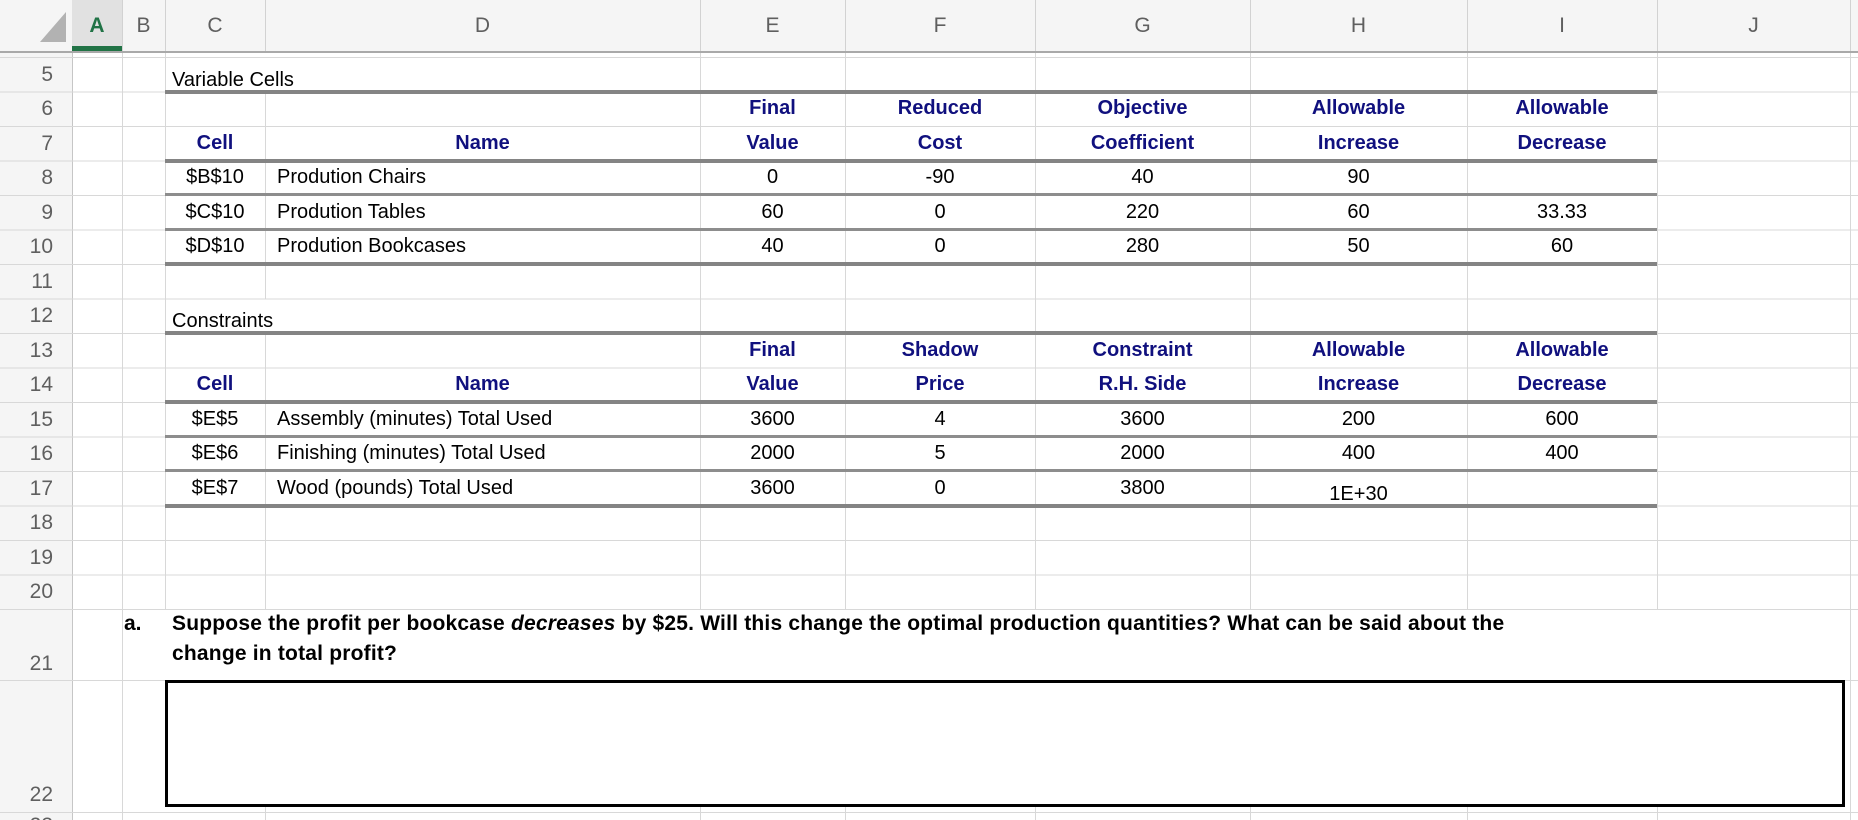 The image size is (1858, 820). What do you see at coordinates (940, 25) in the screenshot?
I see `column-header-f: F` at bounding box center [940, 25].